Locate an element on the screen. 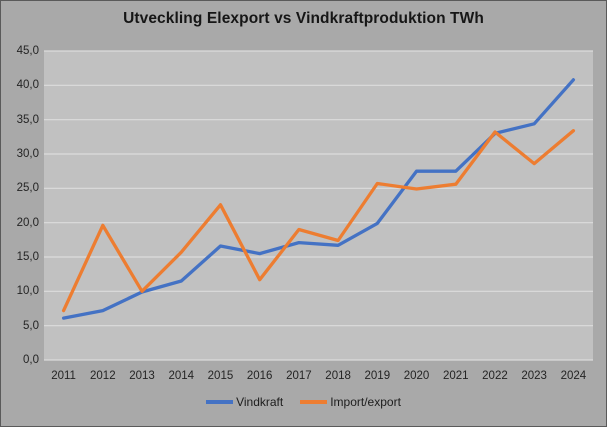 The height and width of the screenshot is (427, 607). x-axis-tick-label: 2022 is located at coordinates (495, 376).